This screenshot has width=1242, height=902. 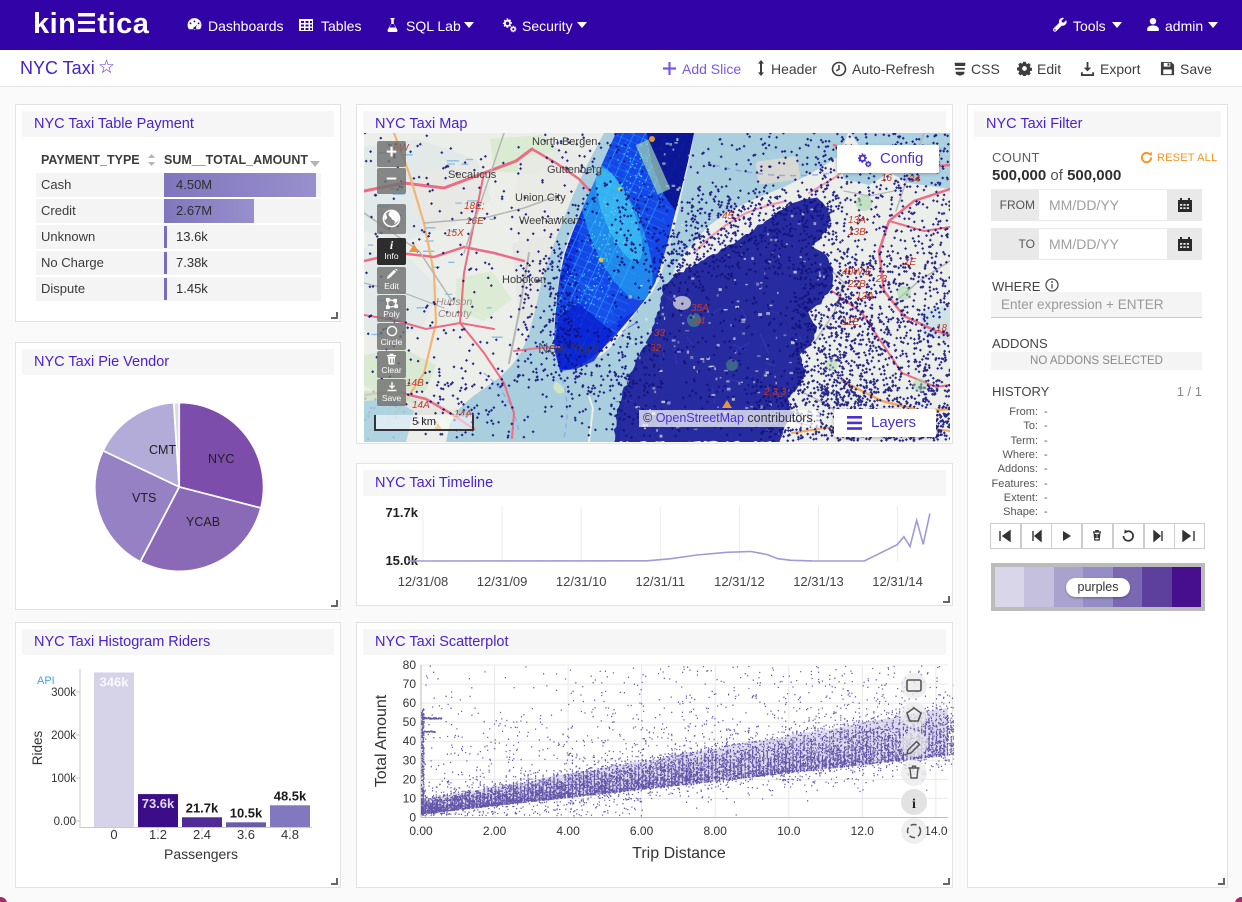 What do you see at coordinates (410, 722) in the screenshot?
I see `svg-text: 50` at bounding box center [410, 722].